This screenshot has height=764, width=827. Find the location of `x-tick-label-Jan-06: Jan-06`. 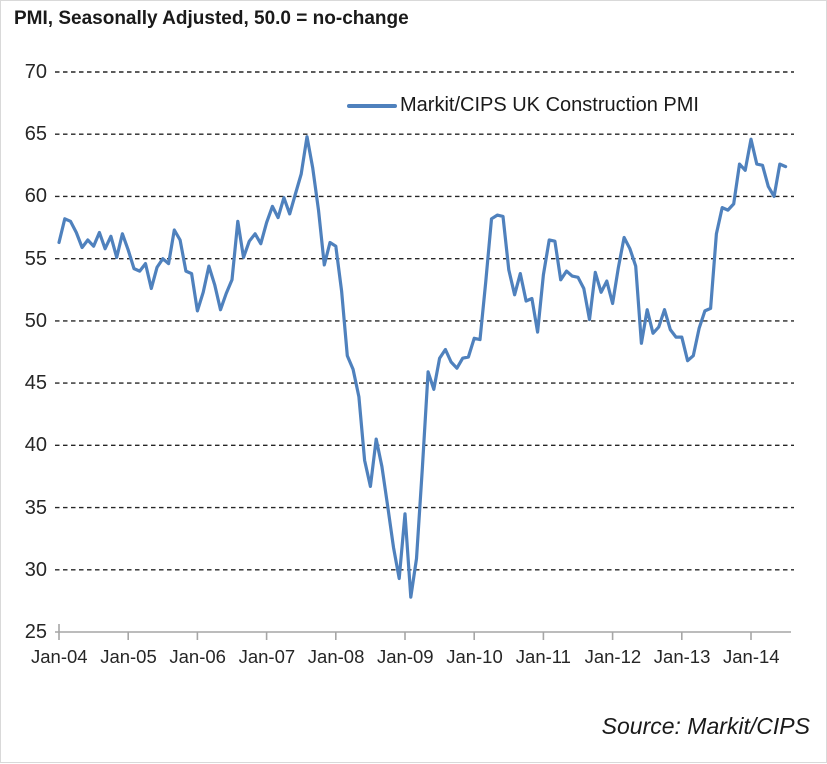

x-tick-label-Jan-06: Jan-06 is located at coordinates (197, 656).